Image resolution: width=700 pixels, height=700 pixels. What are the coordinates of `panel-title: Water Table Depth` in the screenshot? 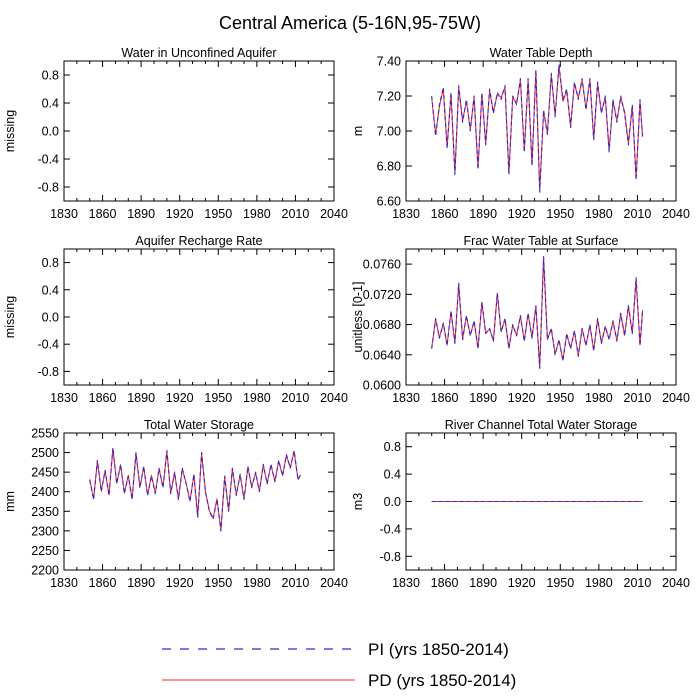 It's located at (541, 53).